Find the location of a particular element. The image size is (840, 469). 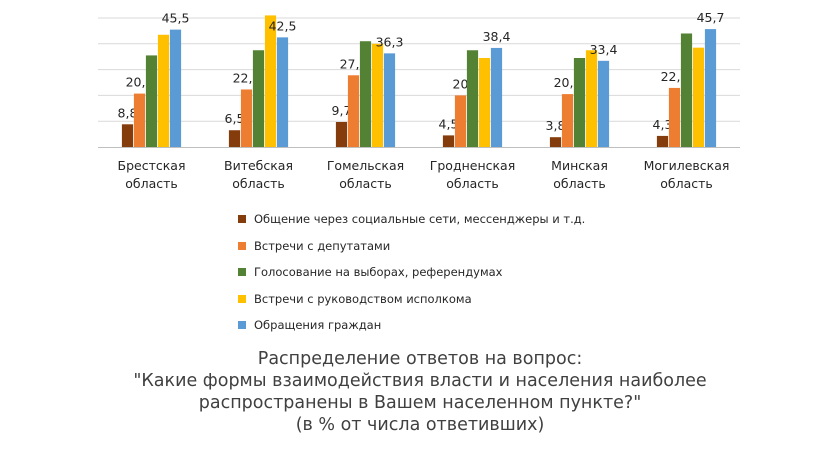

bar-s2-c1 is located at coordinates (258, 98).